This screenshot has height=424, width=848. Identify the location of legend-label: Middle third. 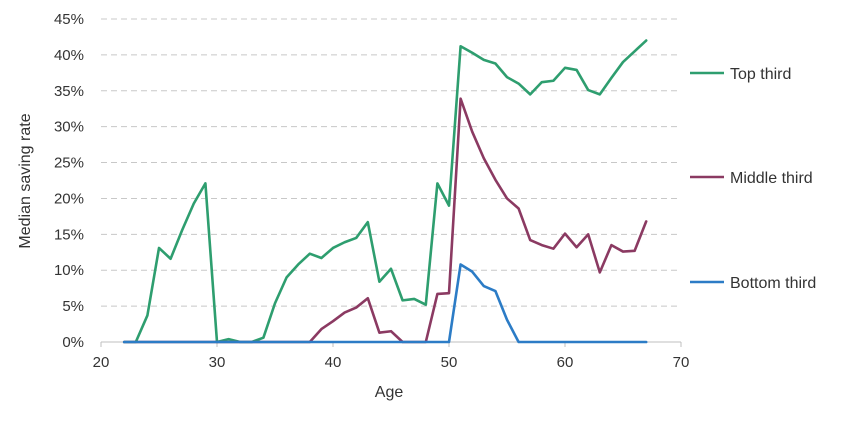
(771, 178).